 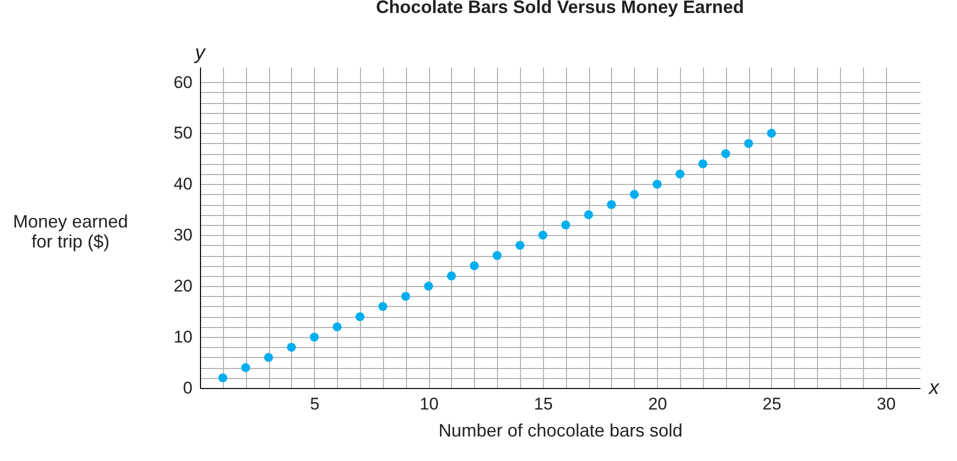 What do you see at coordinates (183, 286) in the screenshot?
I see `y-tick-label: 20` at bounding box center [183, 286].